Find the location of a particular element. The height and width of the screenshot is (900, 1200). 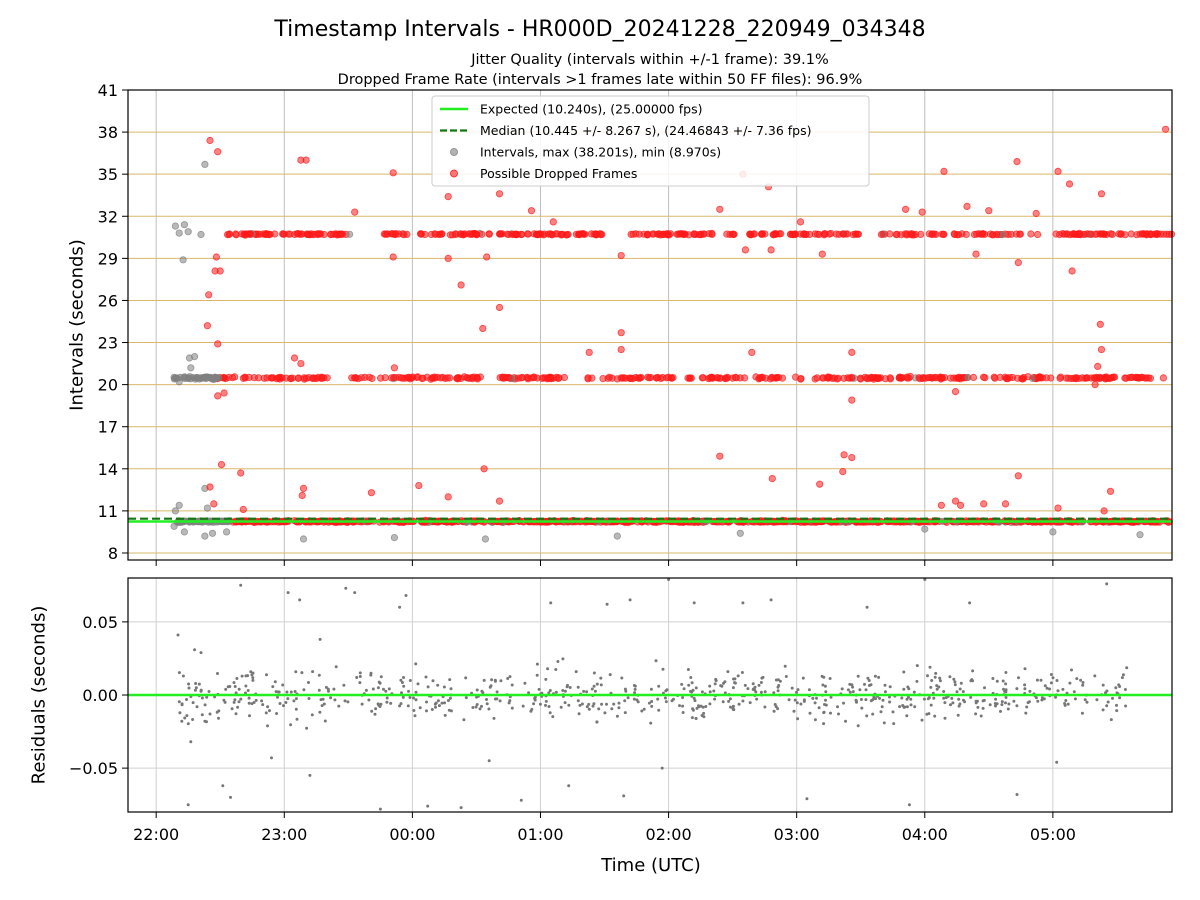

x-tick-label-6: 04:00 is located at coordinates (925, 834).